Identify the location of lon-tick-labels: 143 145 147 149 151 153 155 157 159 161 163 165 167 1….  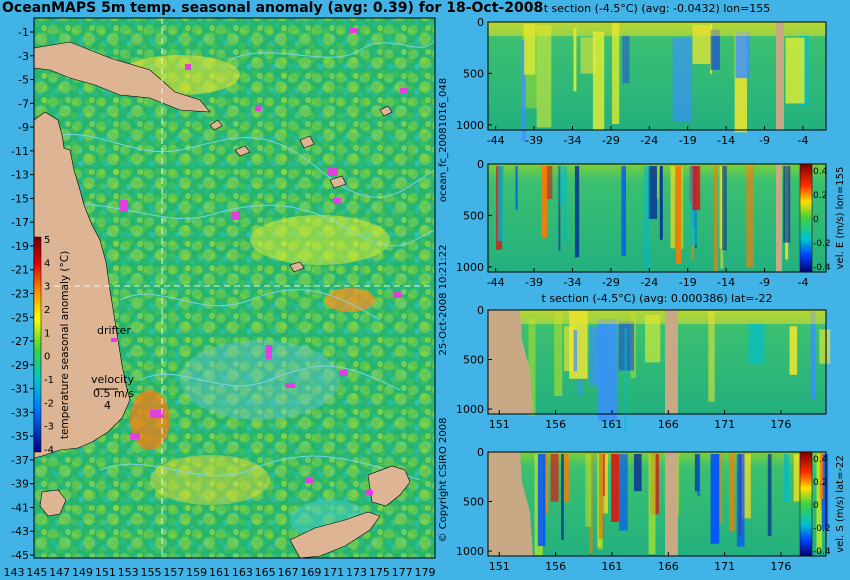
(220, 572).